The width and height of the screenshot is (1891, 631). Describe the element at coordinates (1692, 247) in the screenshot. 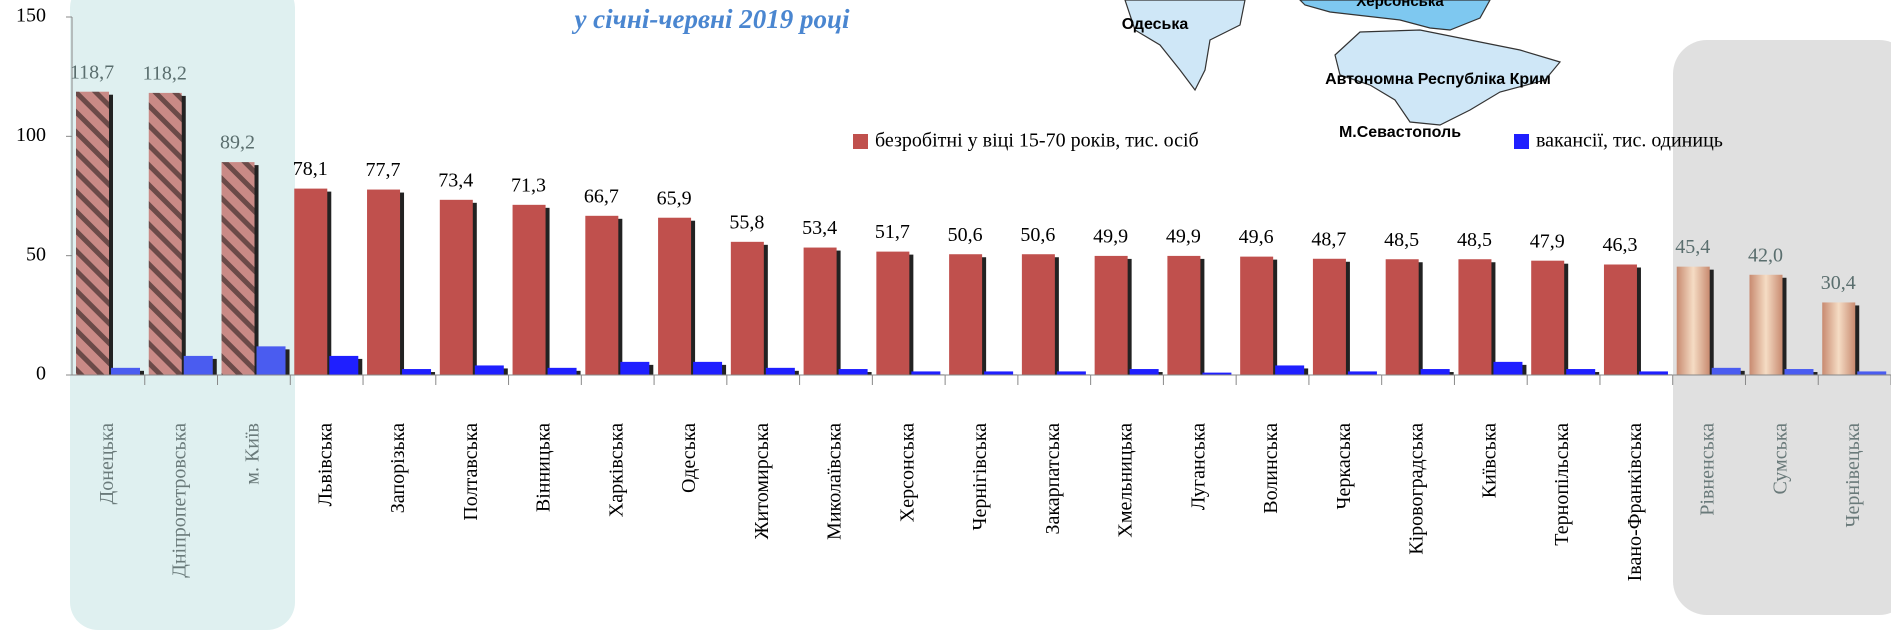

I see `data-label: 45,4` at that location.